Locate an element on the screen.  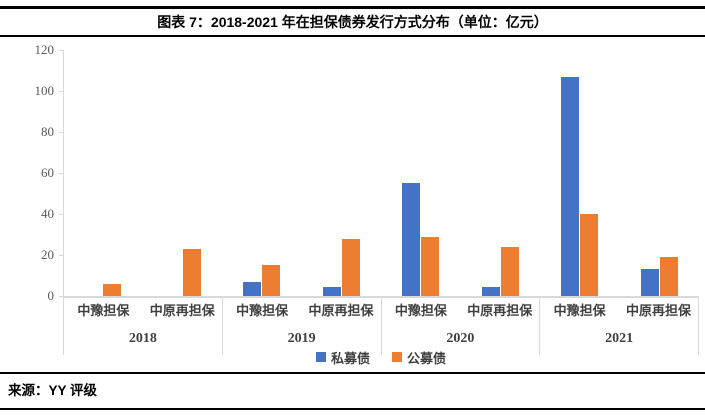
y-axis-tick-label: 0 is located at coordinates (51, 295).